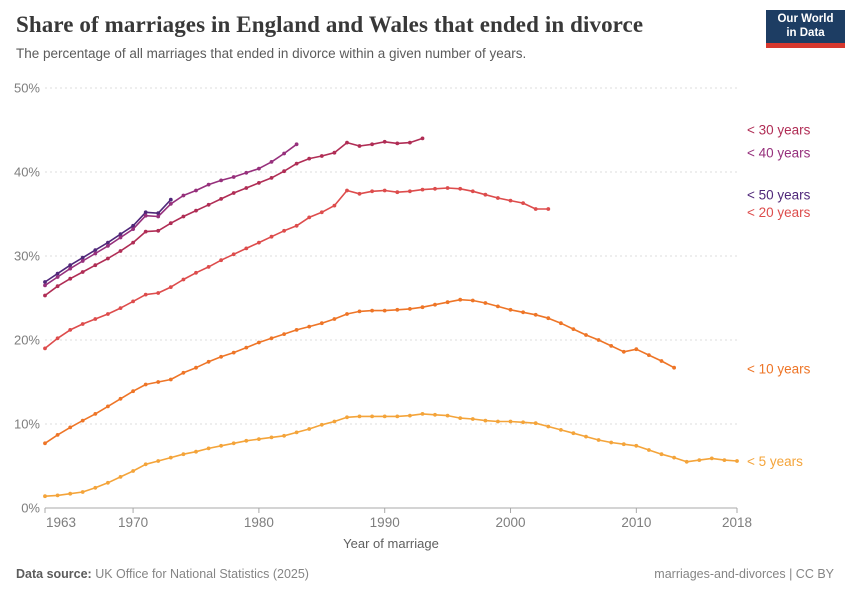 This screenshot has width=850, height=600. What do you see at coordinates (435, 188) in the screenshot?
I see `series-point-lt20-1994` at bounding box center [435, 188].